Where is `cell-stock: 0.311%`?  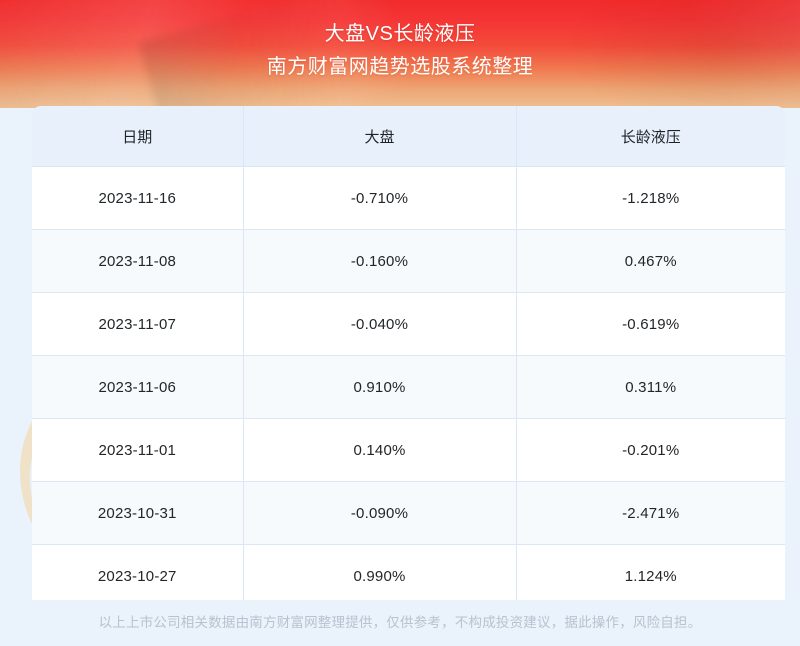 cell-stock: 0.311% is located at coordinates (650, 387).